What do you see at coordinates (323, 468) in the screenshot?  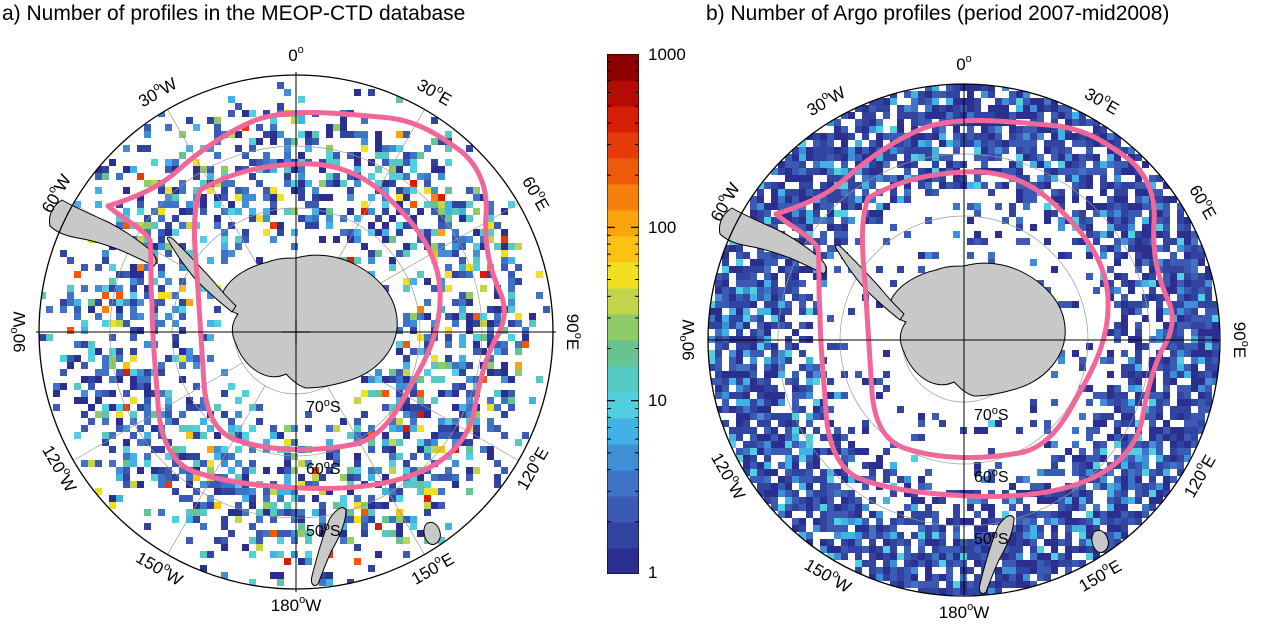 I see `panel-a-lat-label: 60oS` at bounding box center [323, 468].